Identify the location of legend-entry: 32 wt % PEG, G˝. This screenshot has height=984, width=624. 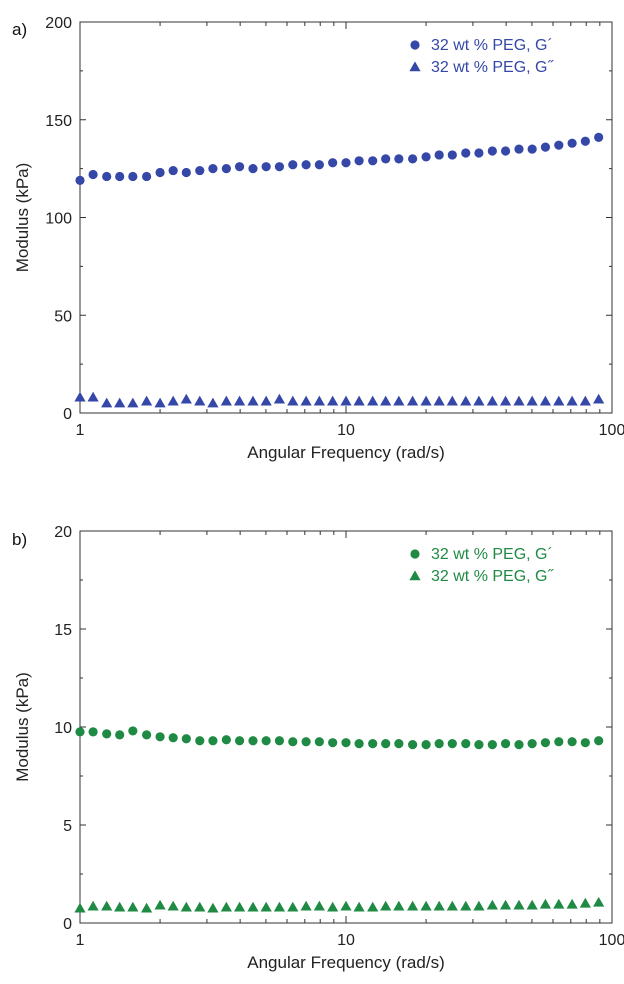
(492, 67).